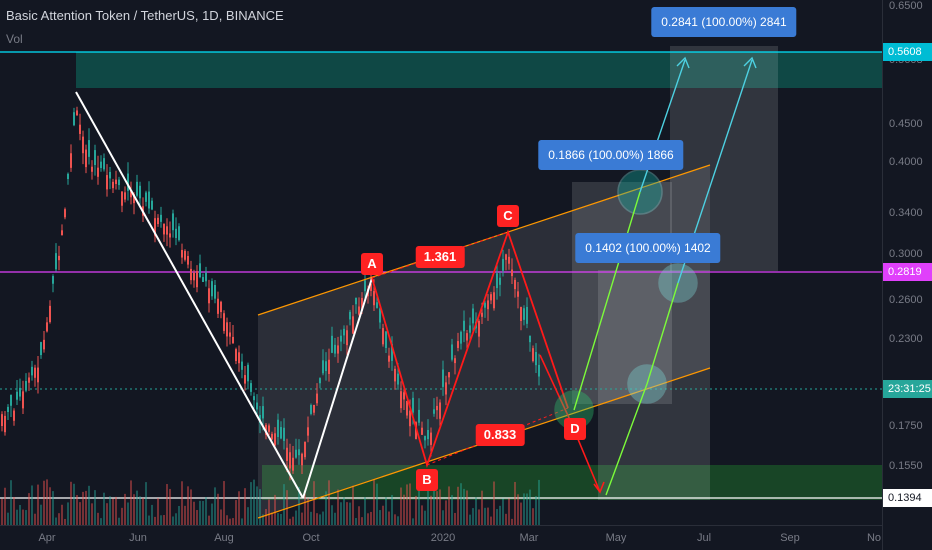  I want to click on price-tick: 0.3000, so click(906, 254).